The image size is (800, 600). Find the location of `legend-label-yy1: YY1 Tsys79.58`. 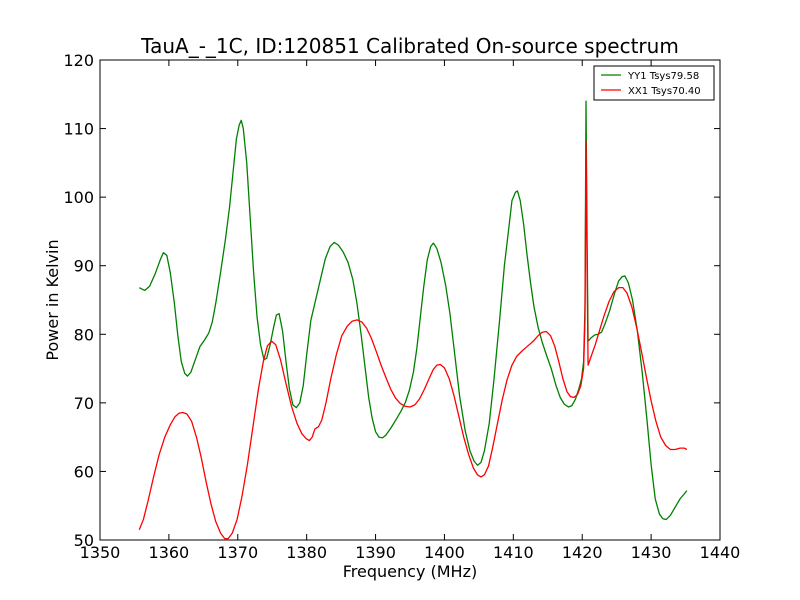

legend-label-yy1: YY1 Tsys79.58 is located at coordinates (663, 76).